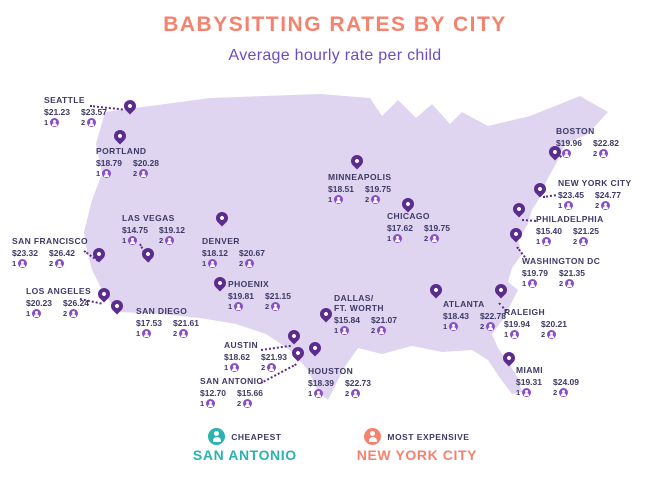 Image resolution: width=670 pixels, height=487 pixels. I want to click on price-two-children: $20.21, so click(554, 324).